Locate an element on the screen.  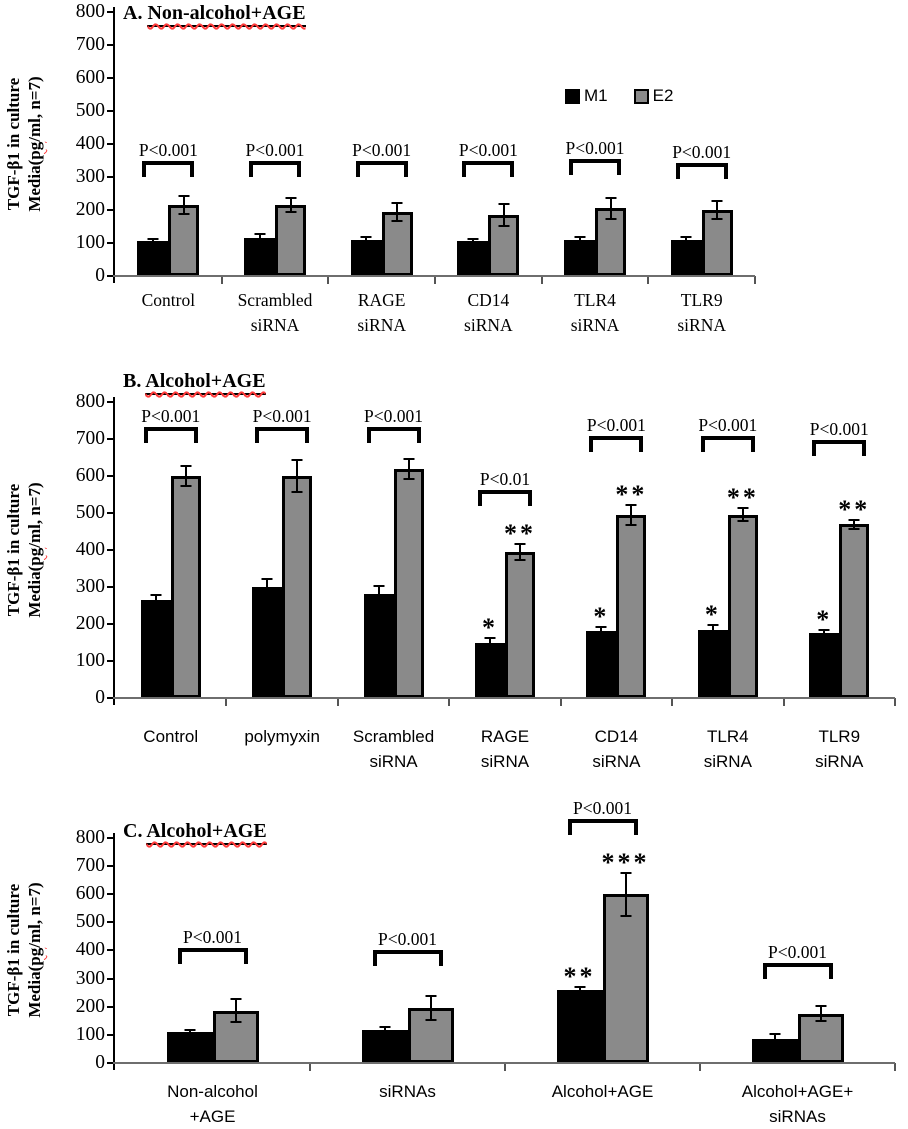
significance-stars: *** is located at coordinates (625, 862).